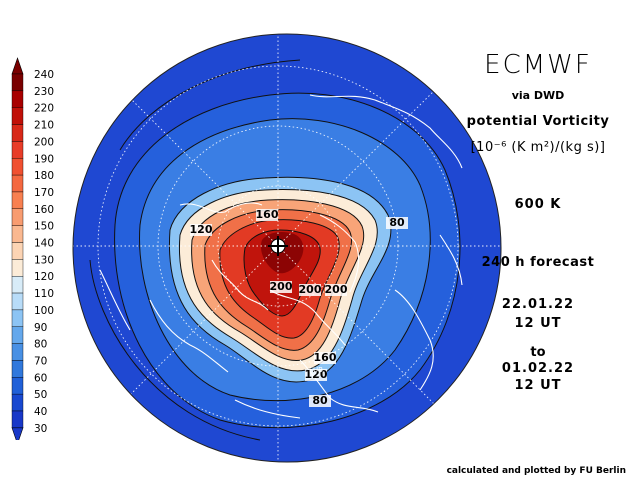  Describe the element at coordinates (536, 471) in the screenshot. I see `credit-footer: calculated and plotted by FU Berlin` at that location.